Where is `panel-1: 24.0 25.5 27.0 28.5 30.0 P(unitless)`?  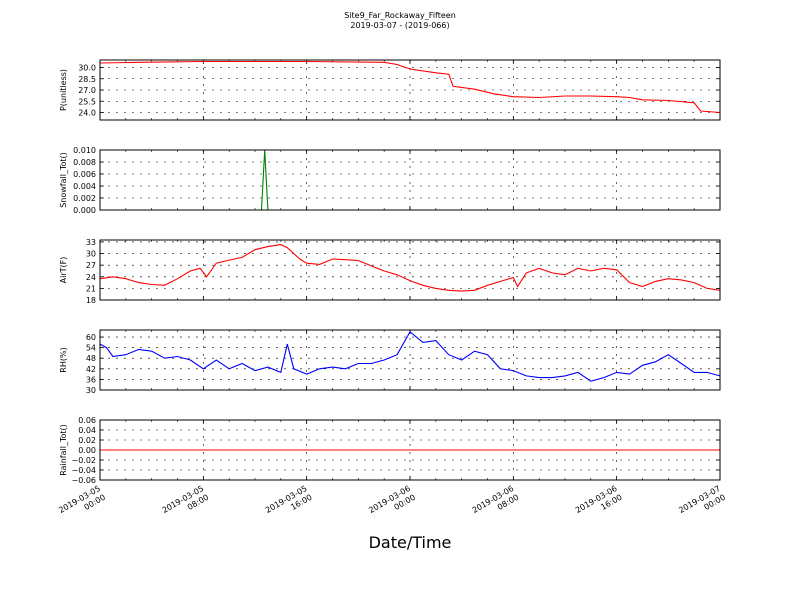 panel-1: 24.0 25.5 27.0 28.5 30.0 P(unitless) is located at coordinates (390, 90).